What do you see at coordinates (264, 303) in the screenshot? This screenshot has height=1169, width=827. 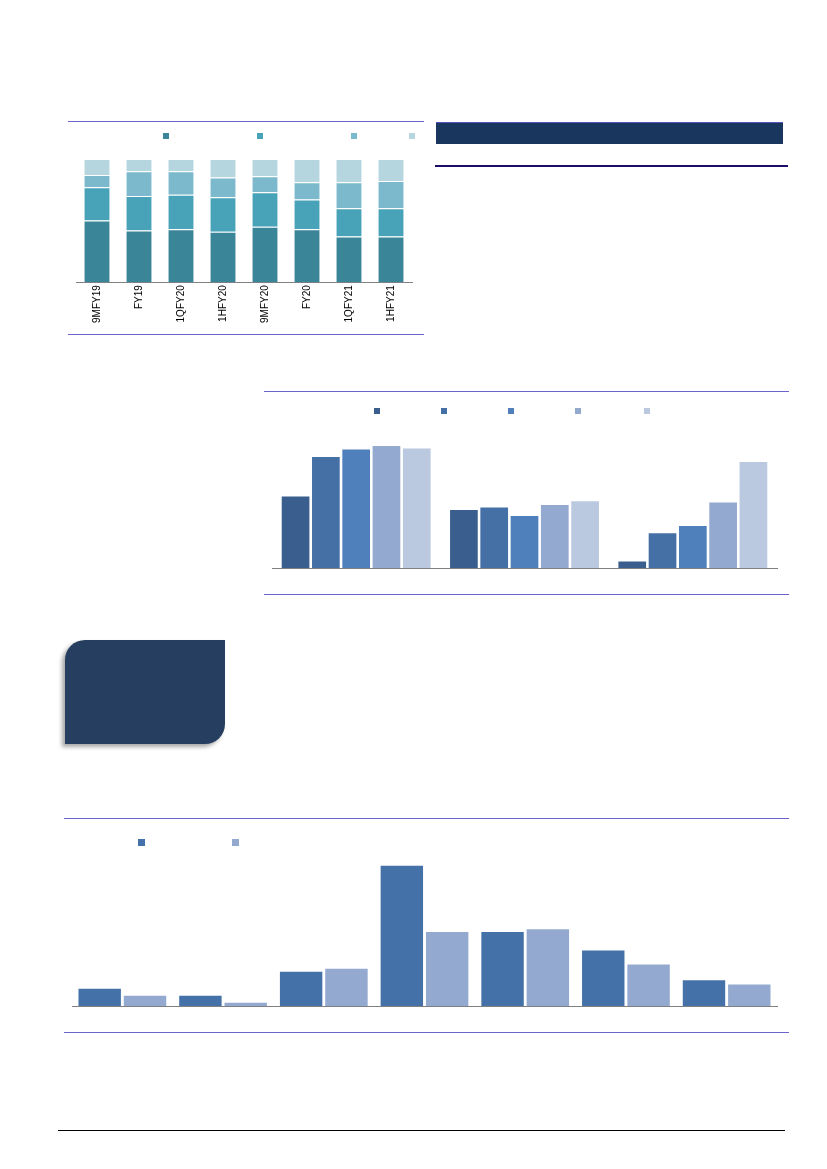 I see `x-tick-label: 9MFY20` at bounding box center [264, 303].